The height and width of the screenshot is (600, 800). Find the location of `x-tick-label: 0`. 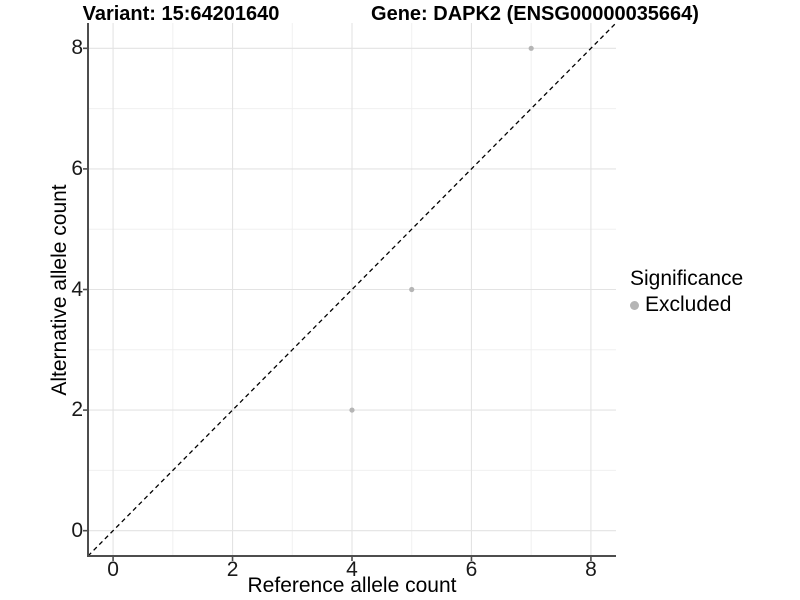

x-tick-label: 0 is located at coordinates (113, 569).